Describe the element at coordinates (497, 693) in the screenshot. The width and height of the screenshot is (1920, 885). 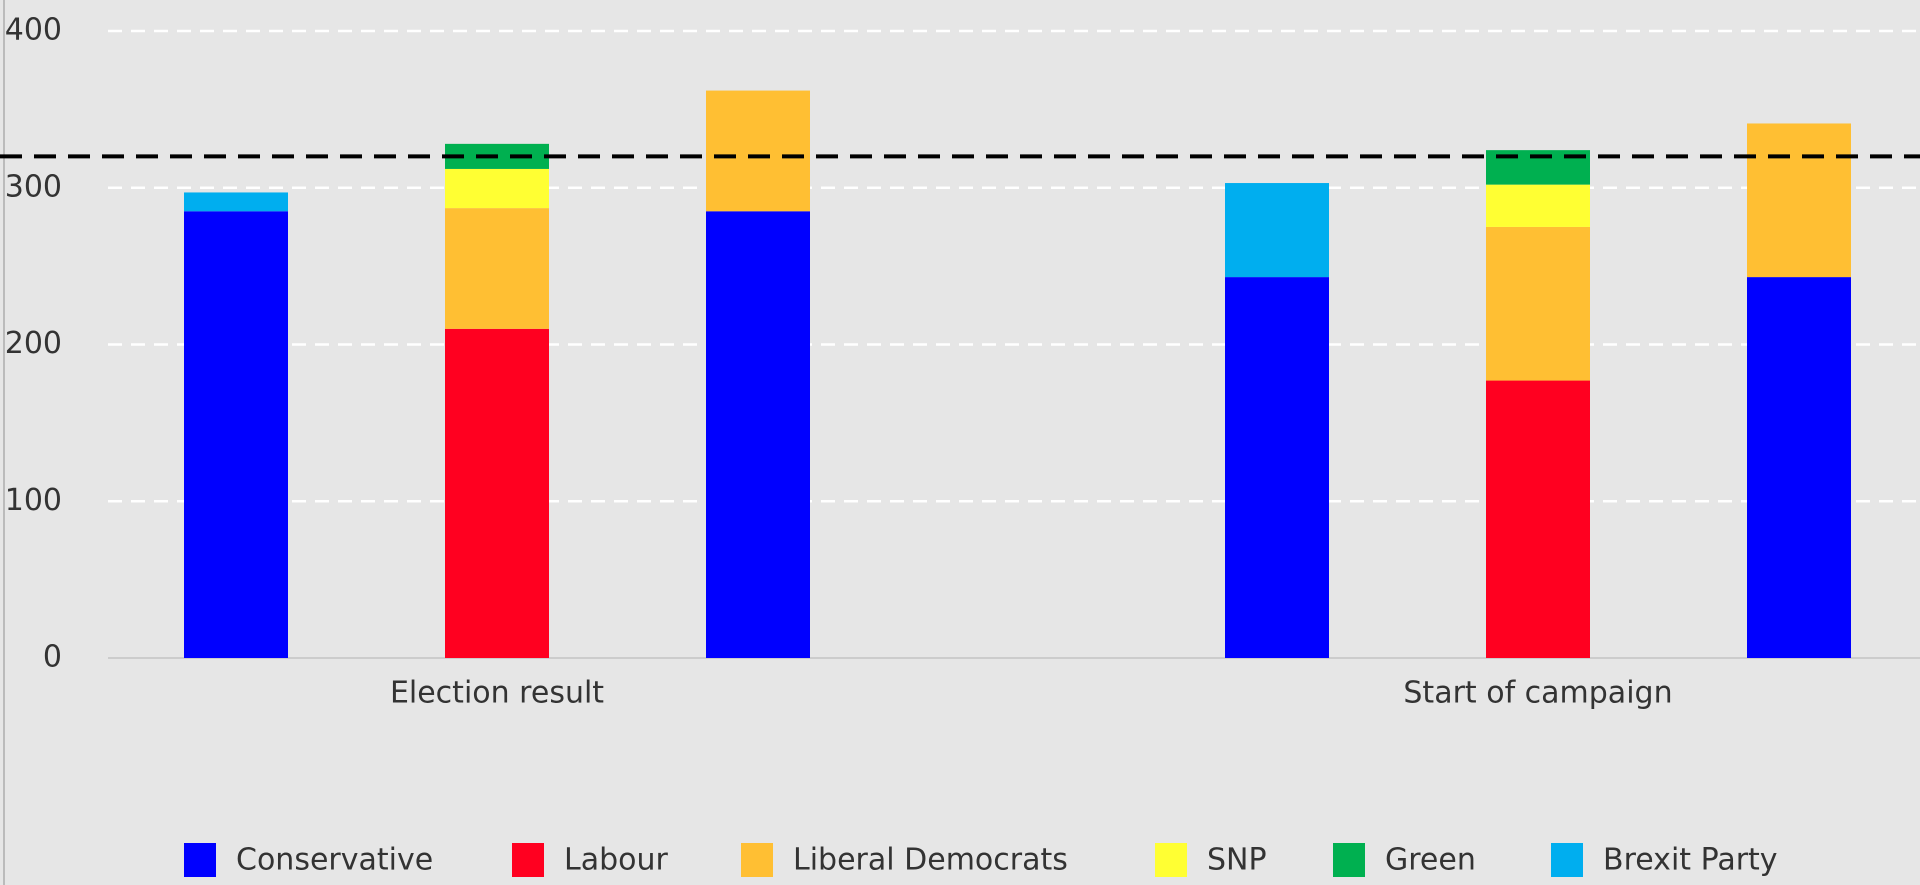
I see `x-tick-label: Election result` at that location.